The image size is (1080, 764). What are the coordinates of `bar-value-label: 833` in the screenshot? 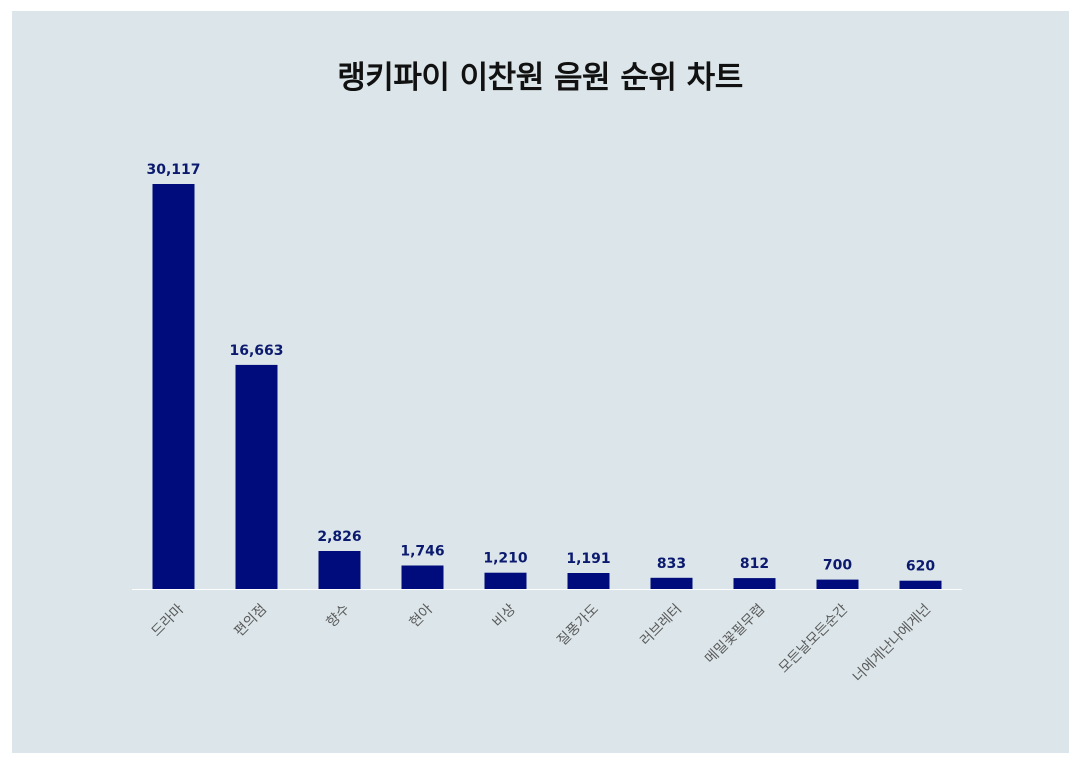 It's located at (671, 564).